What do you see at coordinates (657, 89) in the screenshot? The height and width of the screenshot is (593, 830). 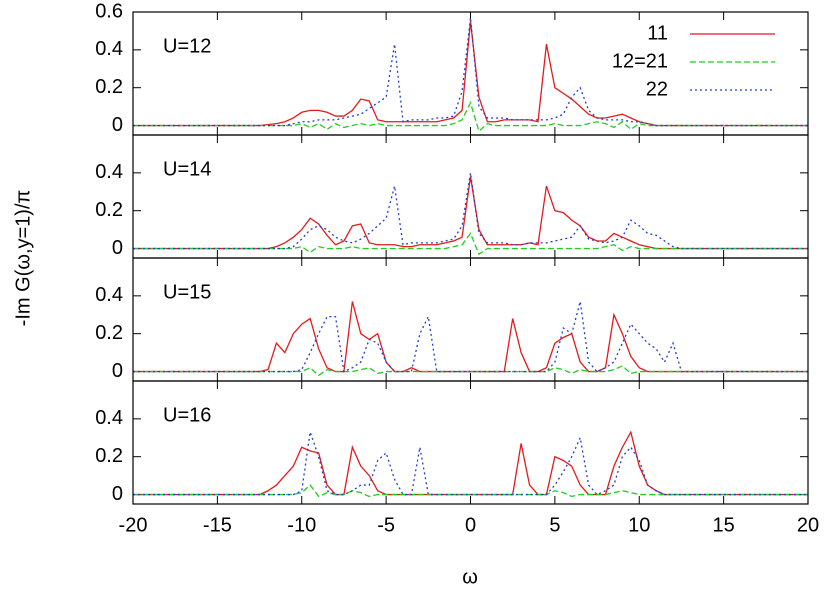 I see `legend-label: 22` at bounding box center [657, 89].